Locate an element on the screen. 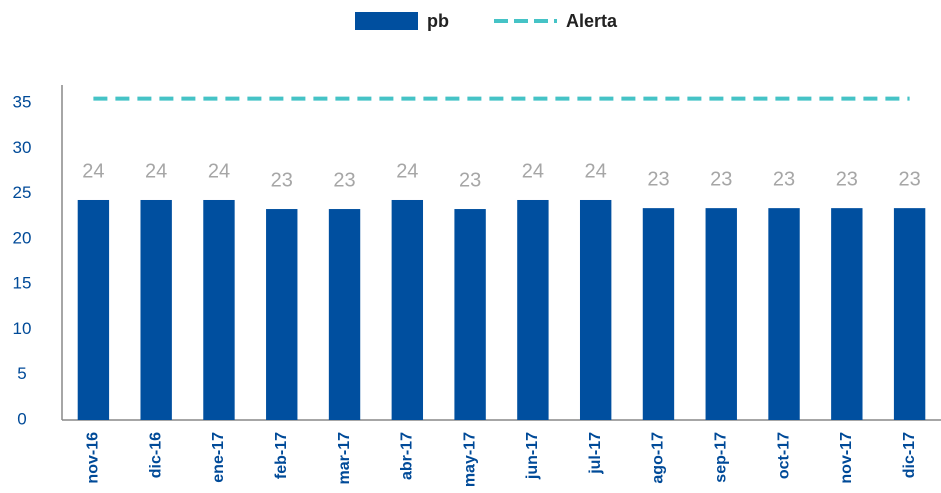 Image resolution: width=941 pixels, height=493 pixels. x-tick-label: dic-17 is located at coordinates (909, 455).